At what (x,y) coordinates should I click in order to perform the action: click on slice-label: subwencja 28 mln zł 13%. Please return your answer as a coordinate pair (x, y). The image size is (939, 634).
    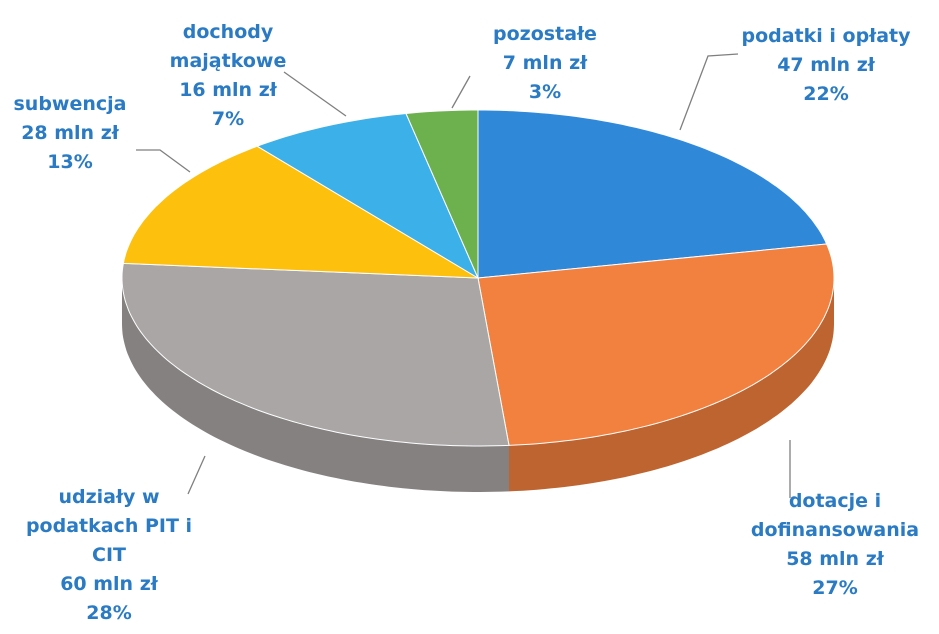
    Looking at the image, I should click on (70, 133).